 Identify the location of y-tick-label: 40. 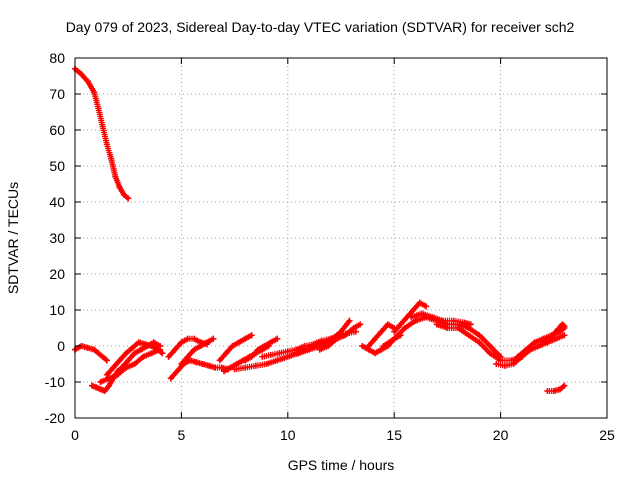
(57, 202).